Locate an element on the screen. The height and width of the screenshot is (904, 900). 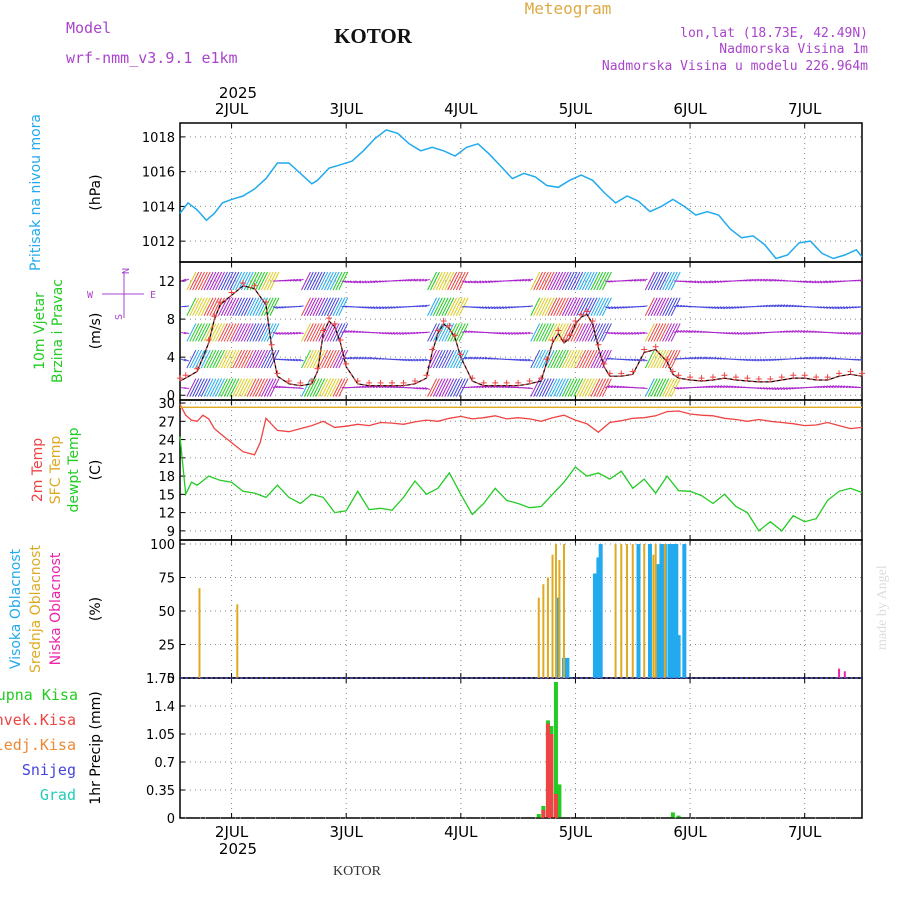
day-label-top: 7JUL is located at coordinates (805, 109).